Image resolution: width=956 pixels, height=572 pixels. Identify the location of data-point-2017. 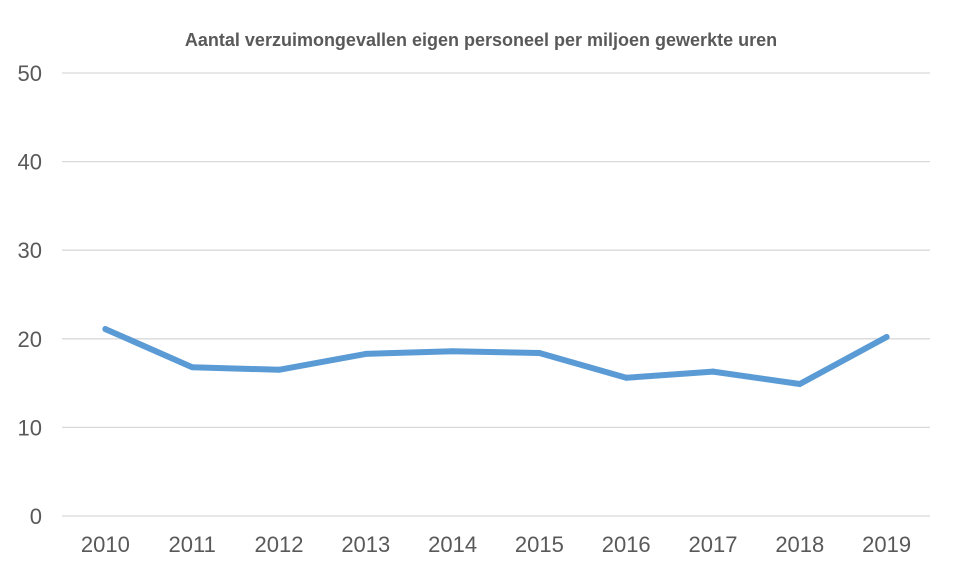
(713, 371).